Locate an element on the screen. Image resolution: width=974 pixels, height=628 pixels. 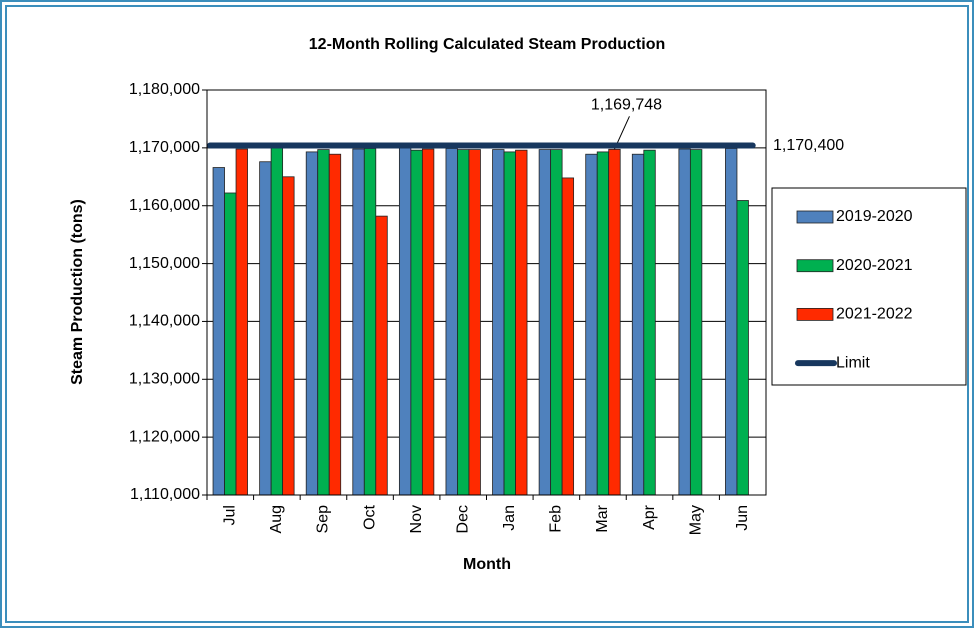
y-tick-label: 1,130,000 is located at coordinates (164, 379).